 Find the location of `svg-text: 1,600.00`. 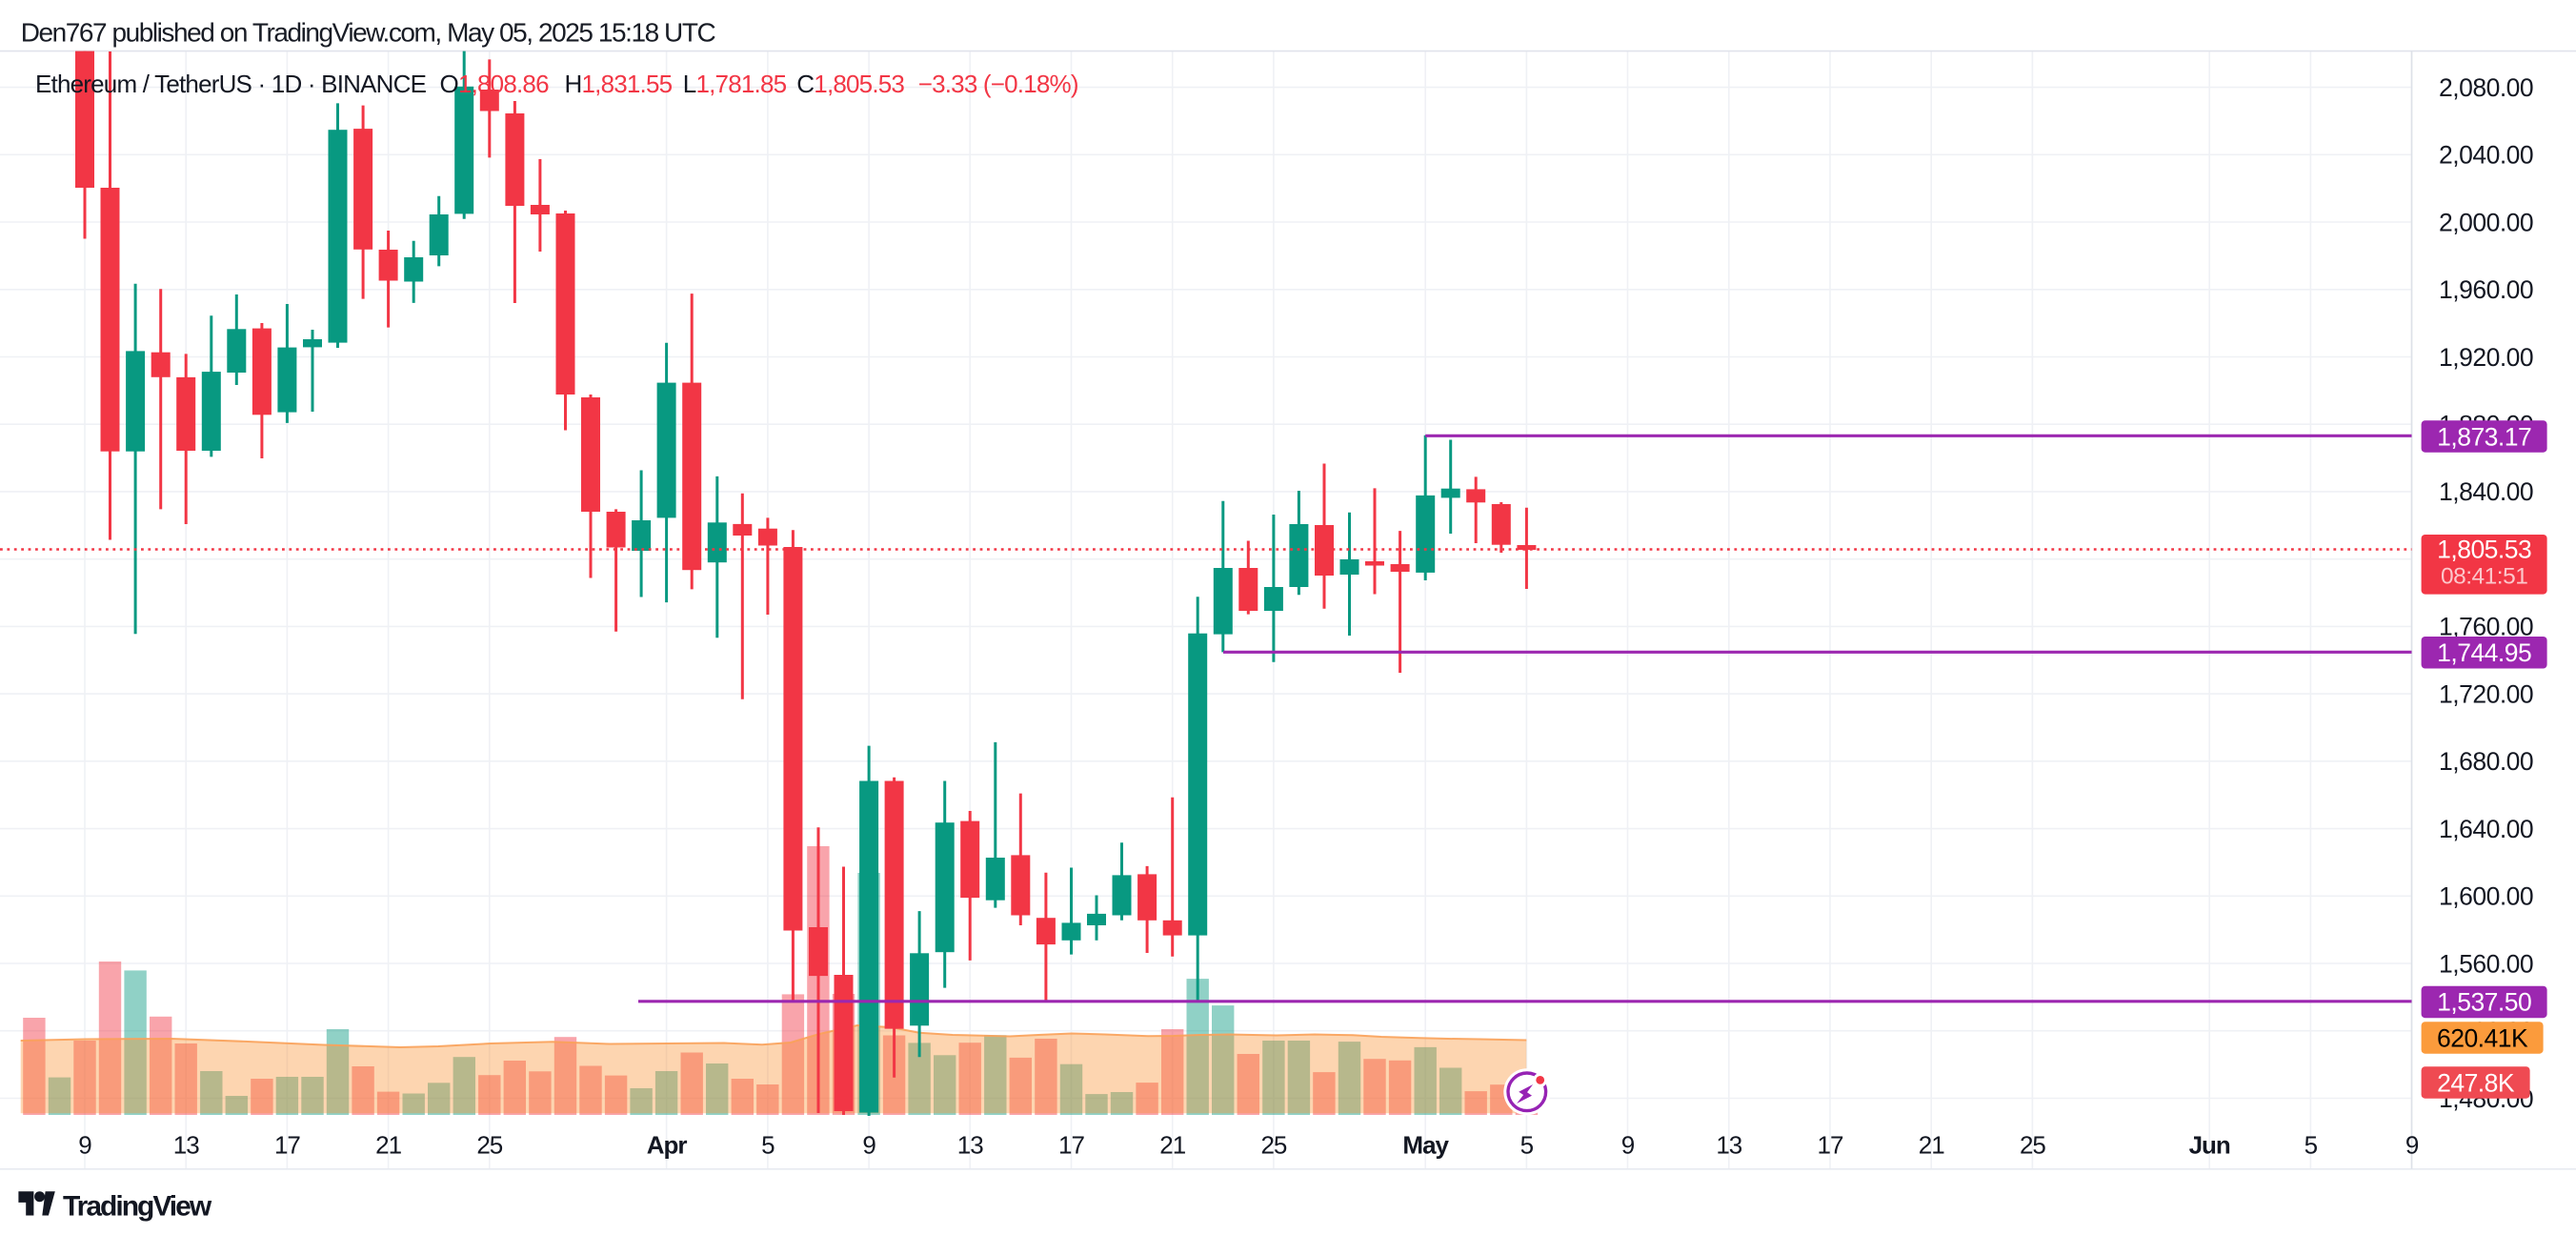

svg-text: 1,600.00 is located at coordinates (2486, 896).